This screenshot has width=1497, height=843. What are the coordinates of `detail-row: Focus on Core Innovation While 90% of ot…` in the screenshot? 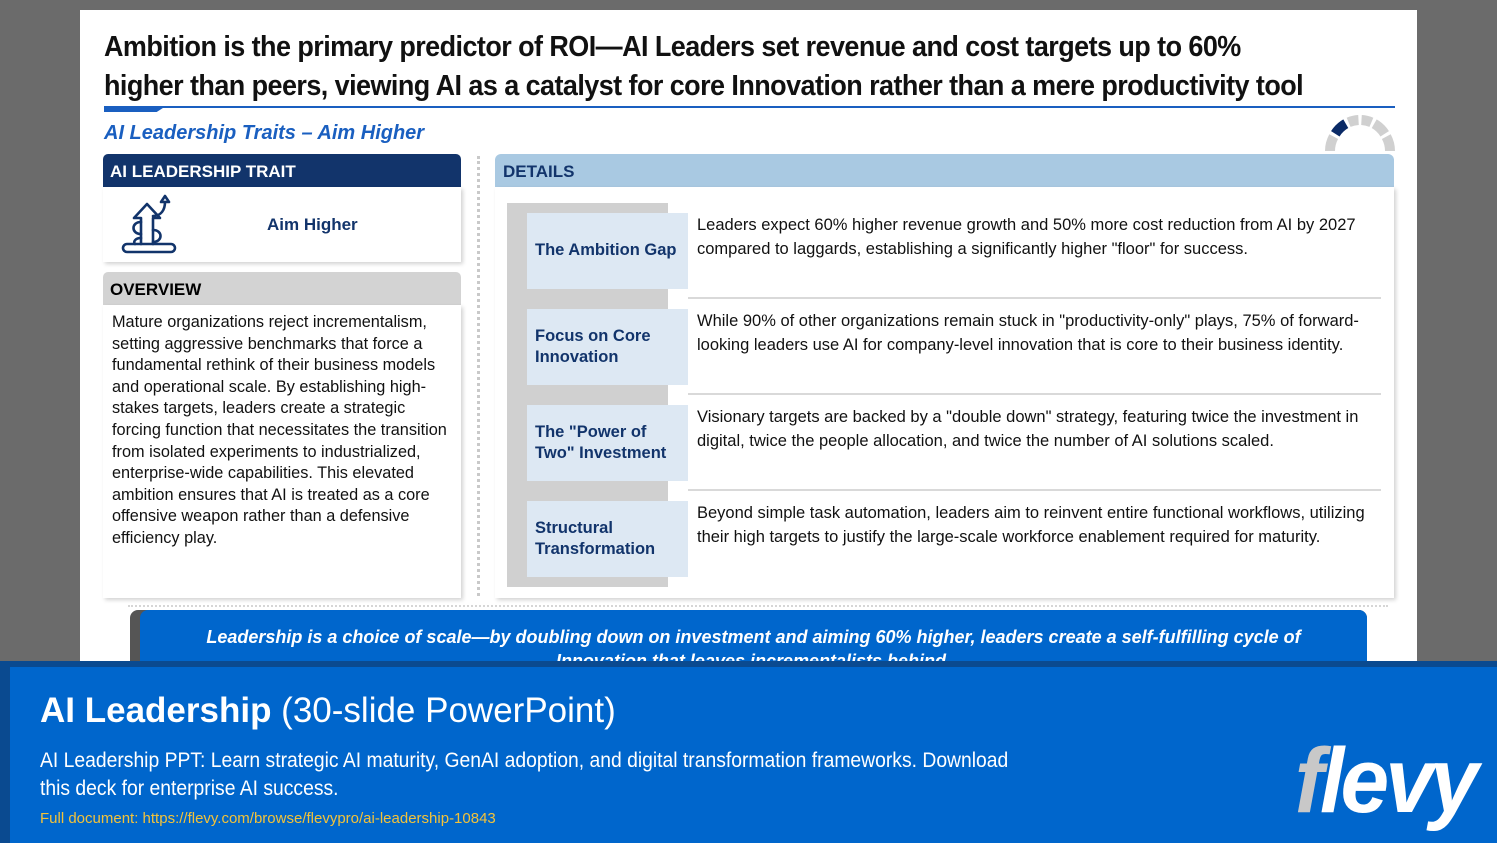 It's located at (944, 354).